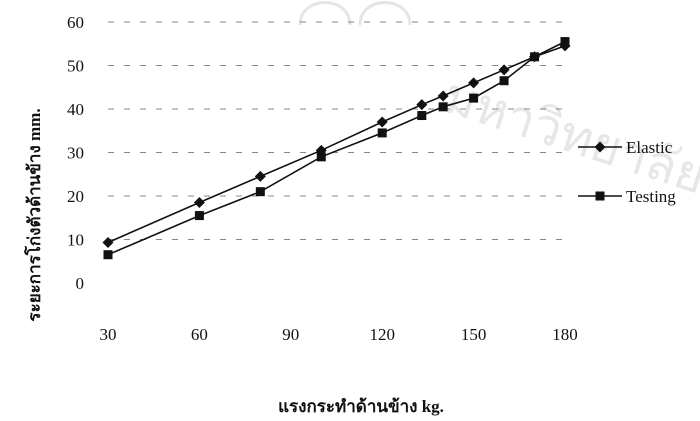 This screenshot has width=700, height=421. Describe the element at coordinates (75, 66) in the screenshot. I see `y-tick-label: 50` at that location.